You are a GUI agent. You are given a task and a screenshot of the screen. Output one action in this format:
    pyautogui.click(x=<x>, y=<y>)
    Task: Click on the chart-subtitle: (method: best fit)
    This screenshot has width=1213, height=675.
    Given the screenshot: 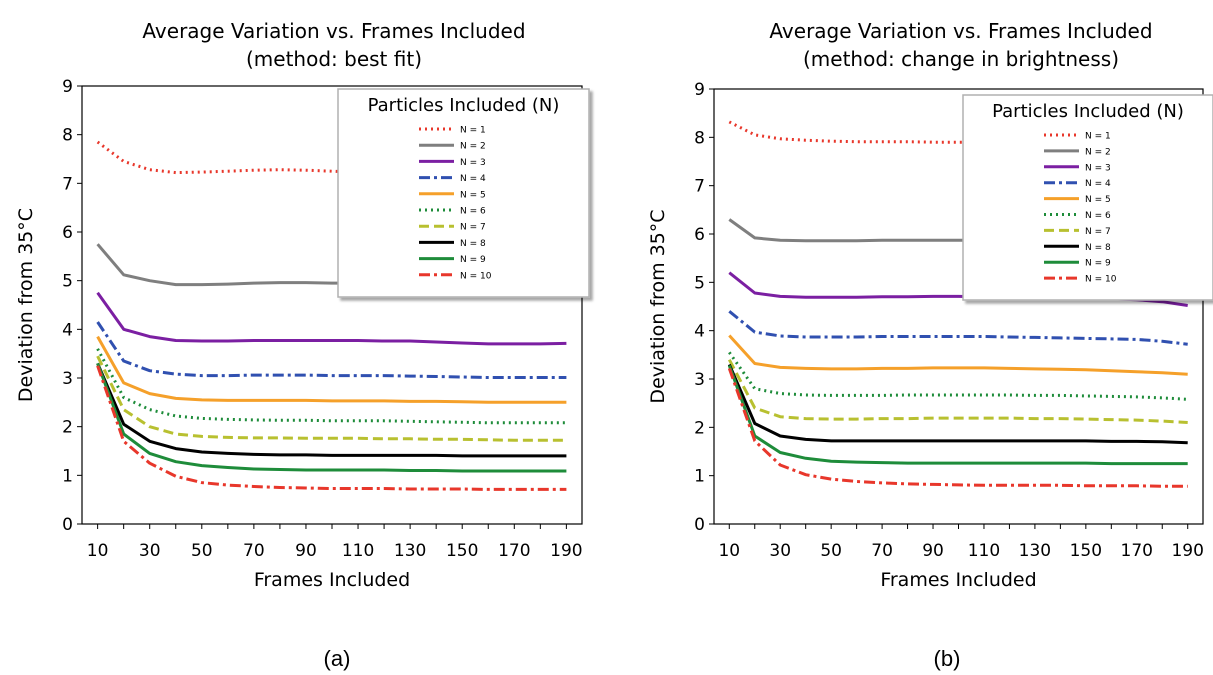 What is the action you would take?
    pyautogui.click(x=334, y=59)
    